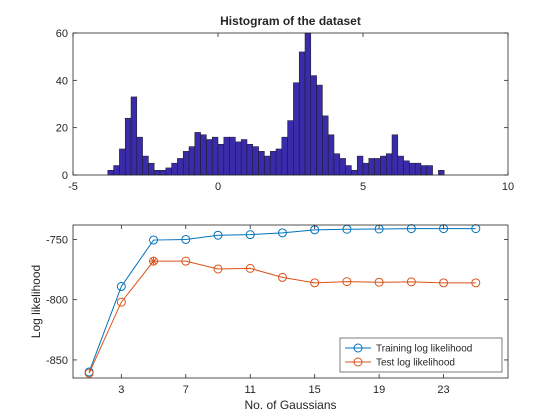 Image resolution: width=560 pixels, height=420 pixels. I want to click on legend-box, so click(421, 355).